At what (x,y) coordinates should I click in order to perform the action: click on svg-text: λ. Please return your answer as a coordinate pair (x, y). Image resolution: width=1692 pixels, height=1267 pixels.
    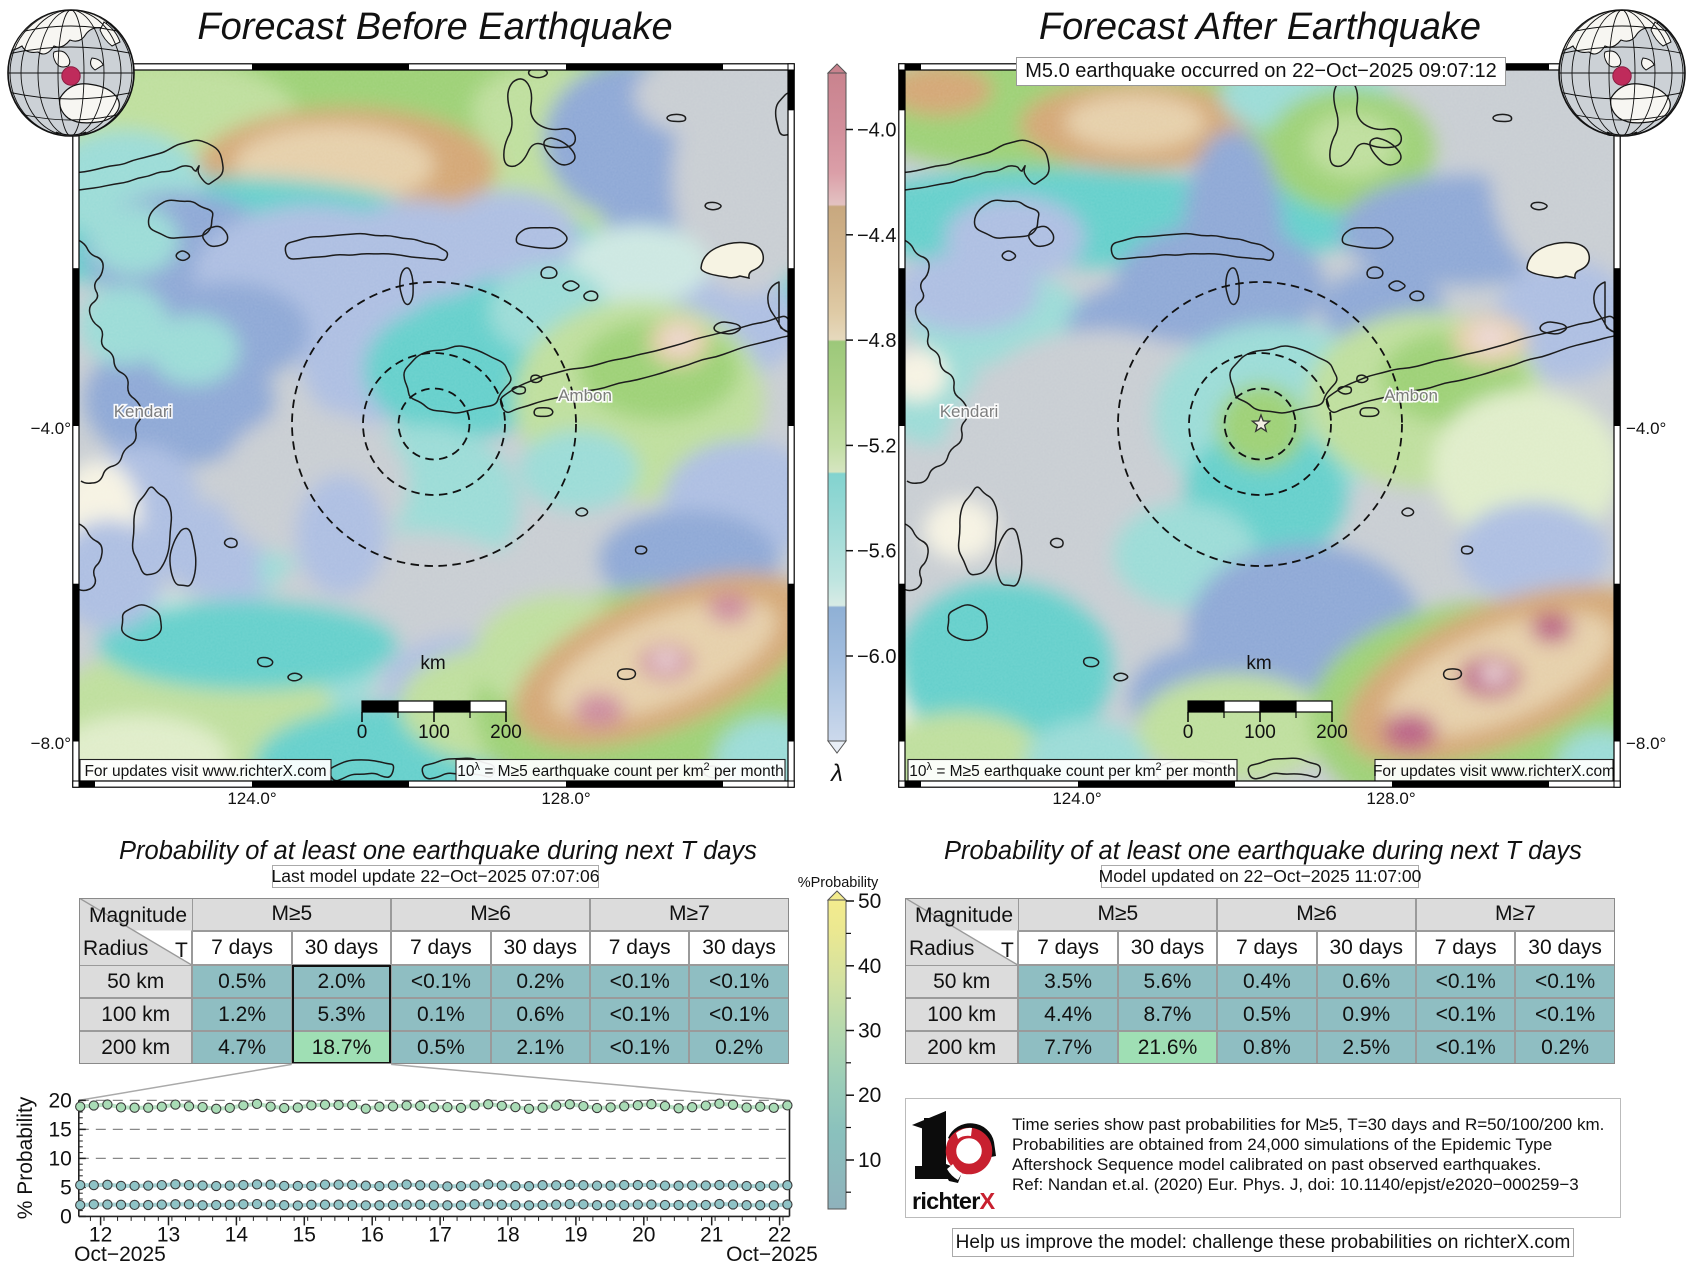
    Looking at the image, I should click on (836, 773).